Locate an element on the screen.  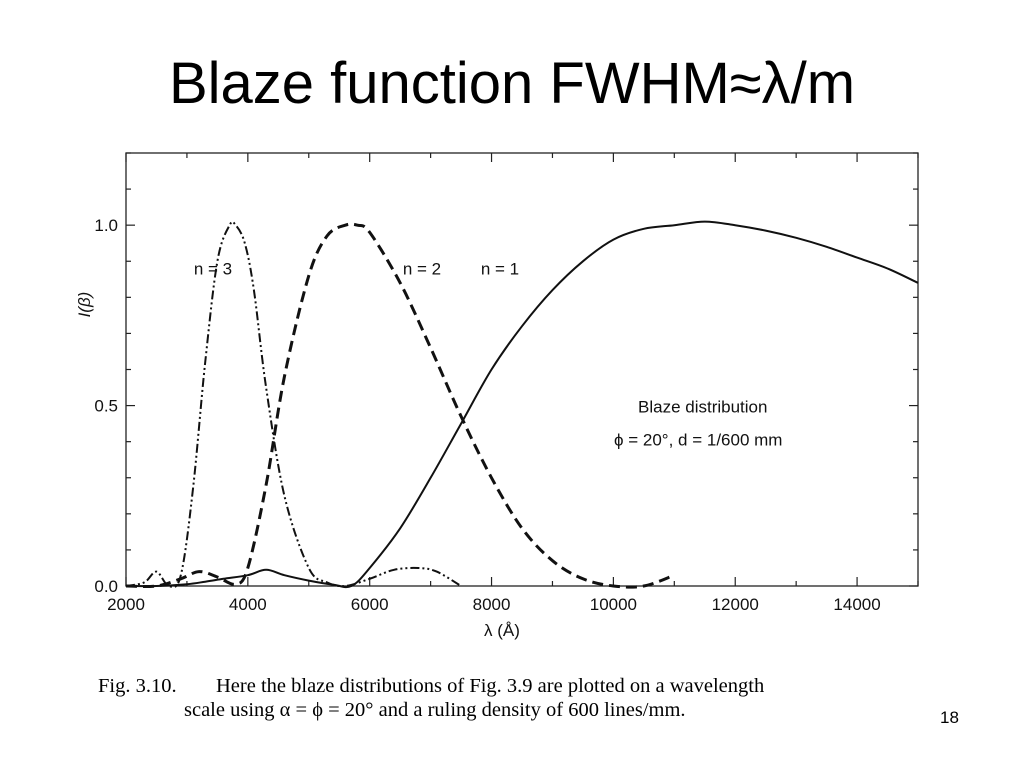
y-tick-label: 1.0 is located at coordinates (106, 225).